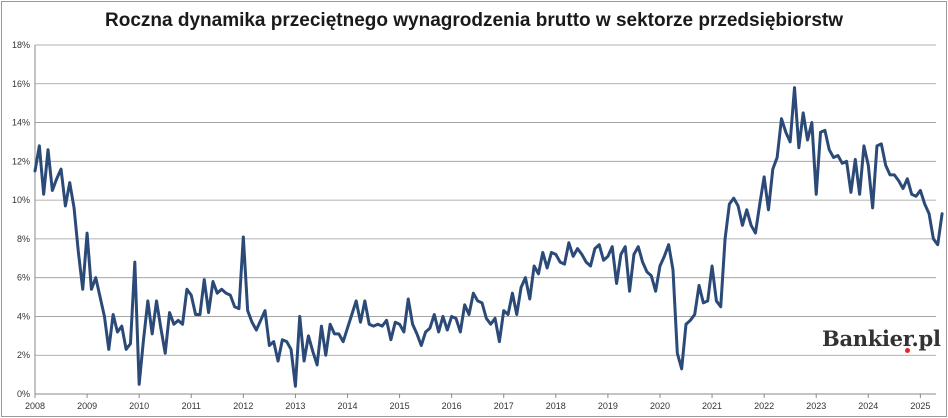 This screenshot has width=948, height=418. What do you see at coordinates (23, 278) in the screenshot?
I see `y-tick-label: 6%` at bounding box center [23, 278].